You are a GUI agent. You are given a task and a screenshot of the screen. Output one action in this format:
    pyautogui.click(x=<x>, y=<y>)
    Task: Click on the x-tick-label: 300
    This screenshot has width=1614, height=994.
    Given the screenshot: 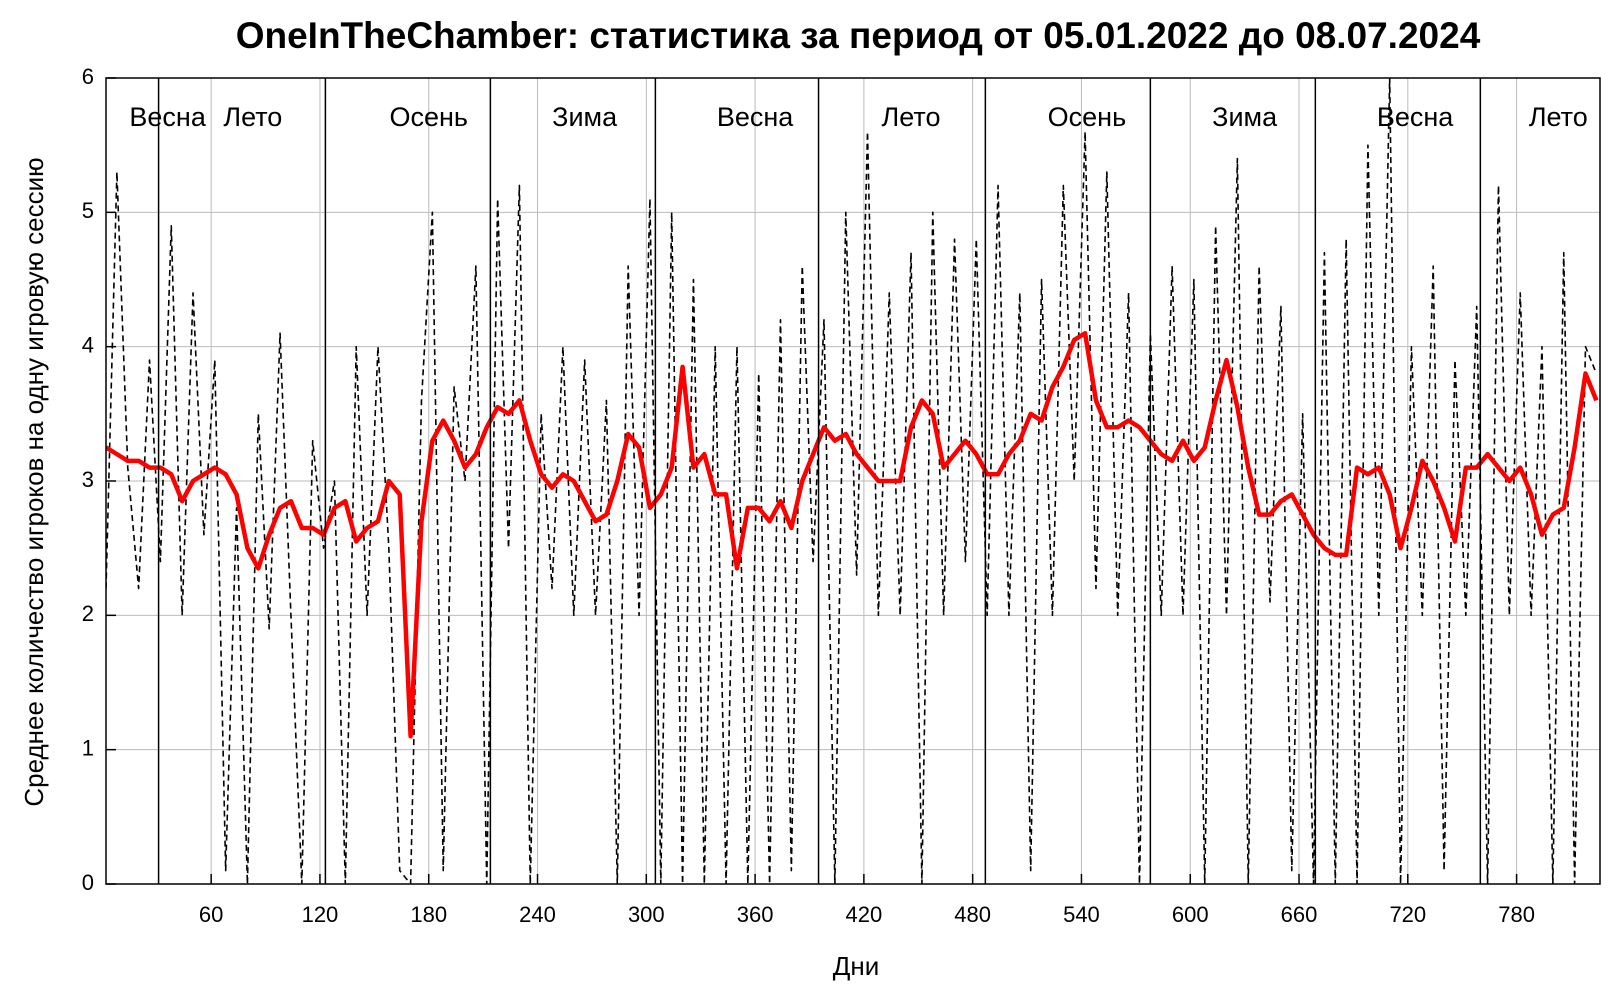 What is the action you would take?
    pyautogui.click(x=646, y=914)
    